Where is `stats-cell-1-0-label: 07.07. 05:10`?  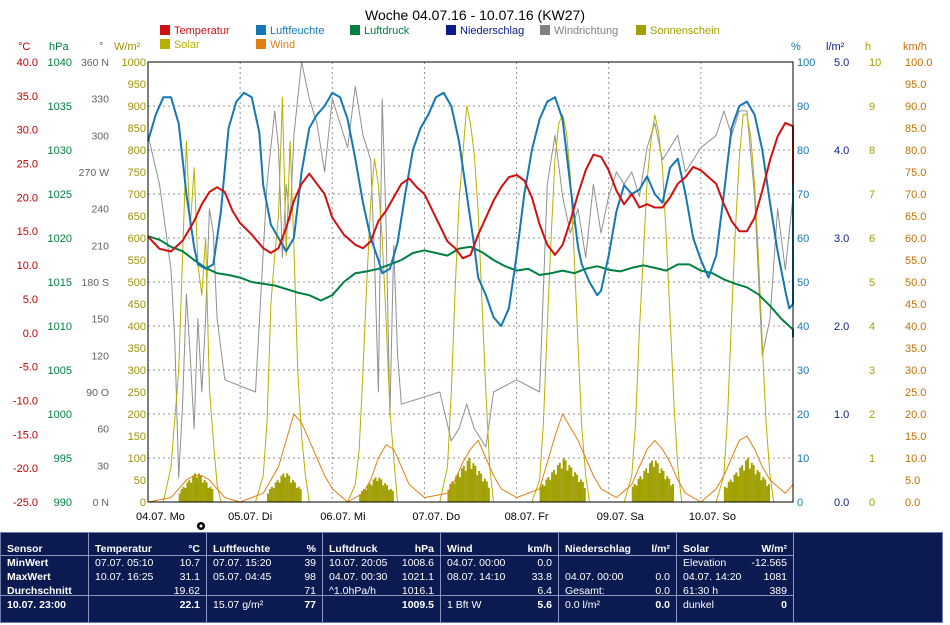
stats-cell-1-0-label: 07.07. 05:10 is located at coordinates (124, 563).